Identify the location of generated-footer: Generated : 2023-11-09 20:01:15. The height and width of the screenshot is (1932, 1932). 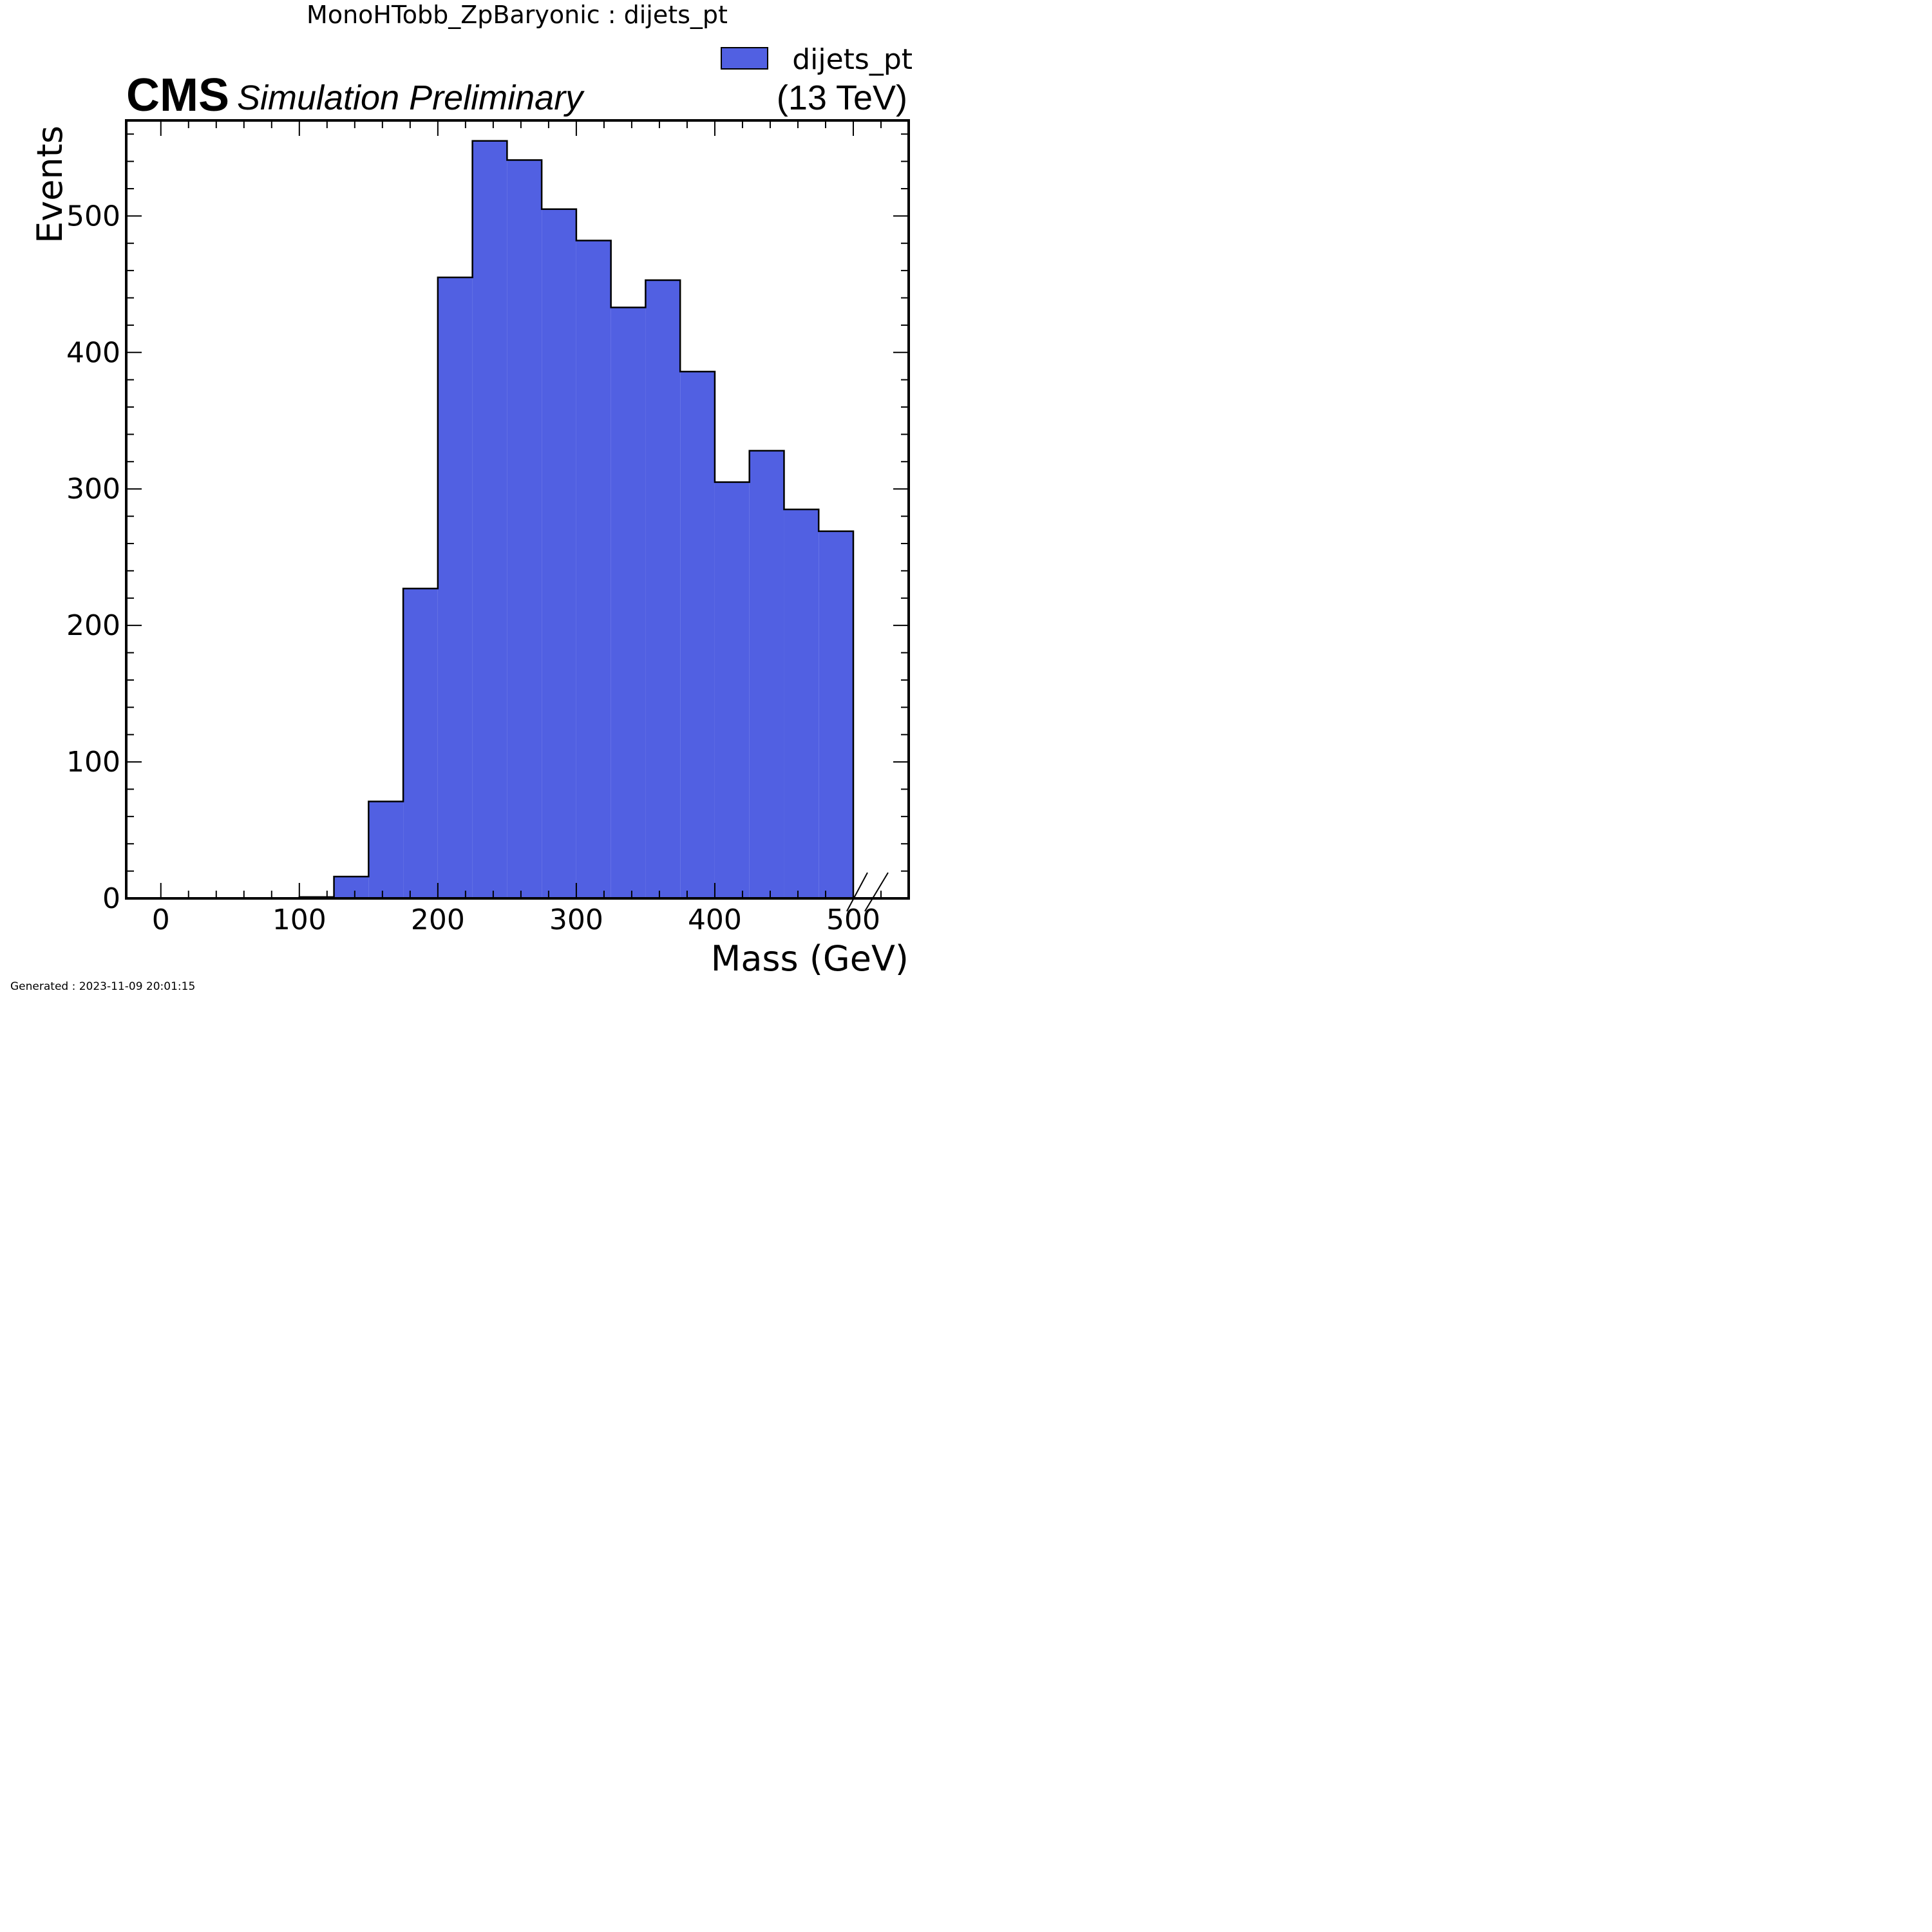
(103, 986).